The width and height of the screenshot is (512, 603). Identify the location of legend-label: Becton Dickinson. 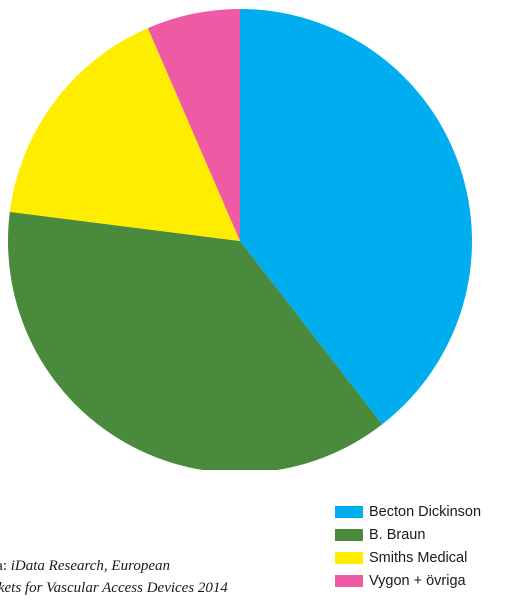
(425, 511).